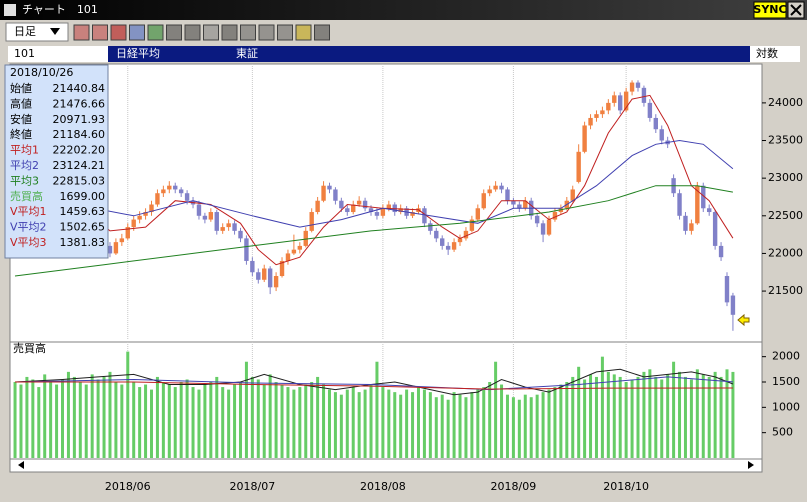  Describe the element at coordinates (58, 54) in the screenshot. I see `code-box` at that location.